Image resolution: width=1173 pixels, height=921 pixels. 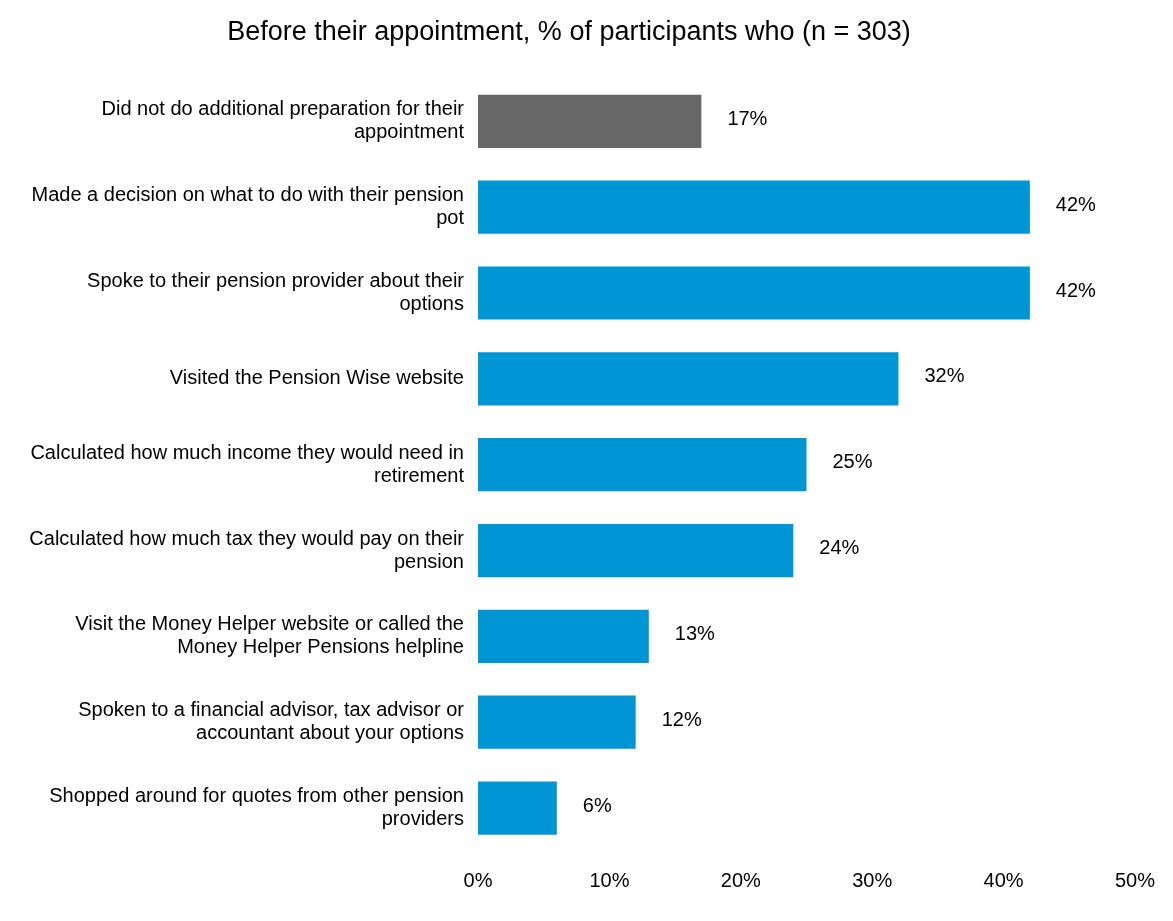 I want to click on data-label: 13%, so click(x=695, y=632).